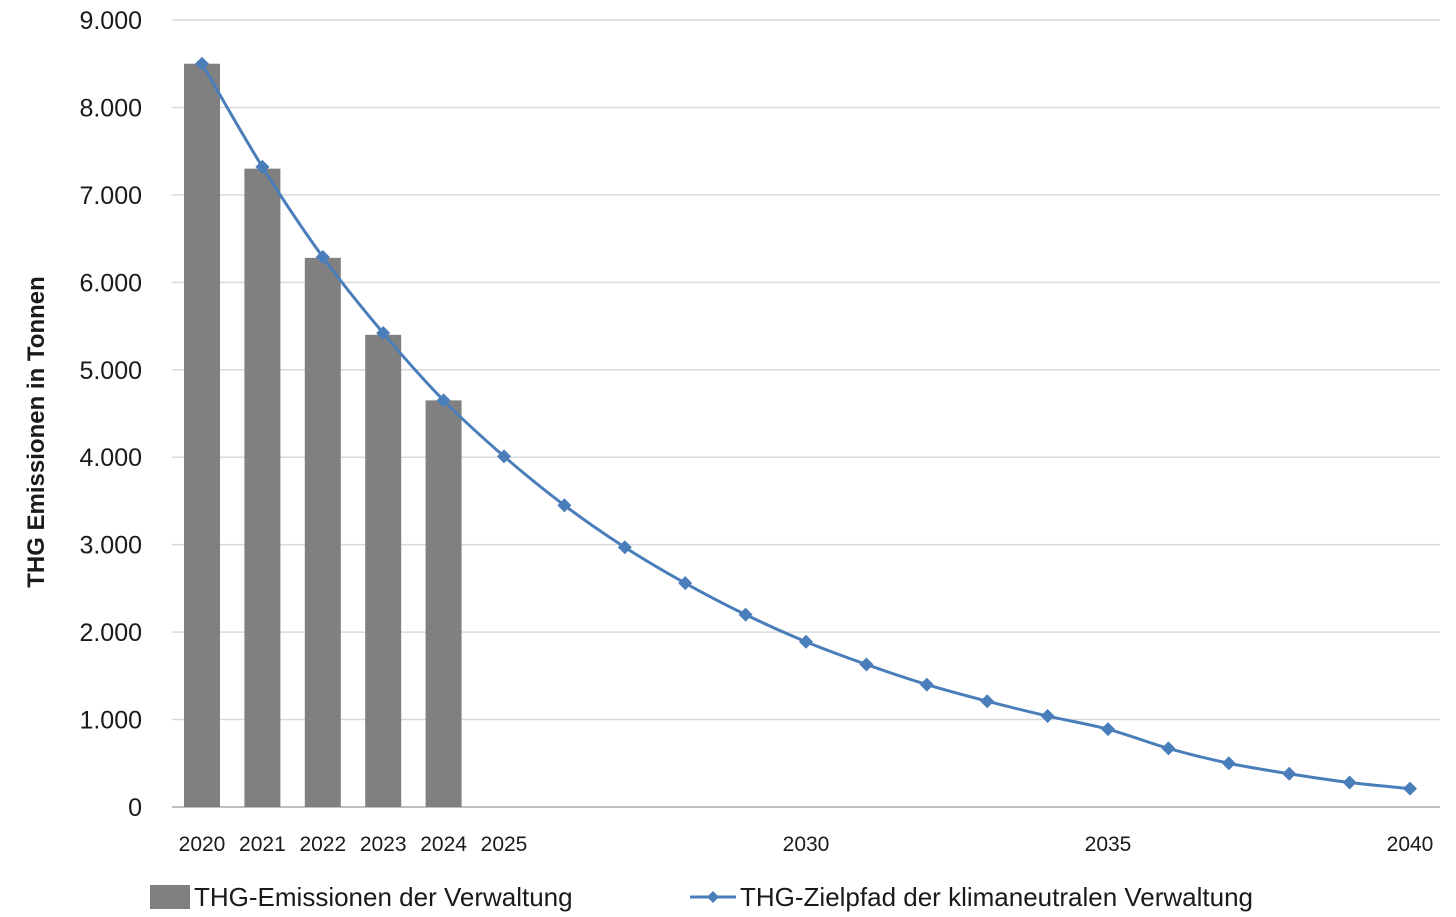  What do you see at coordinates (322, 844) in the screenshot?
I see `x-tick-label: 2022` at bounding box center [322, 844].